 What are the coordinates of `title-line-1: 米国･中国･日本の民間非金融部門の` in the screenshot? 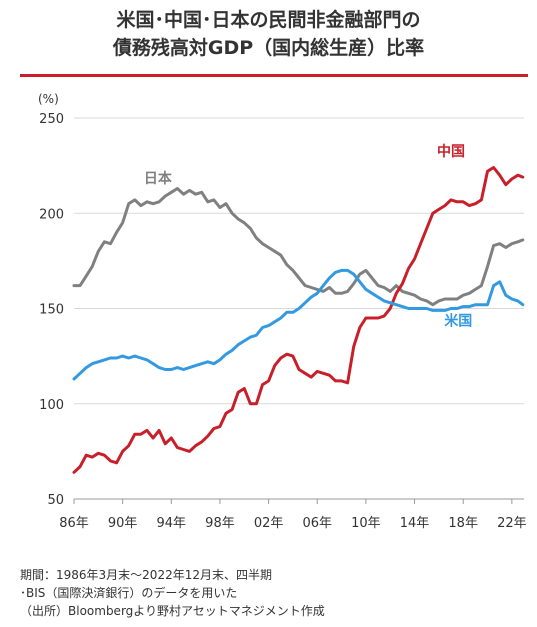 It's located at (268, 20).